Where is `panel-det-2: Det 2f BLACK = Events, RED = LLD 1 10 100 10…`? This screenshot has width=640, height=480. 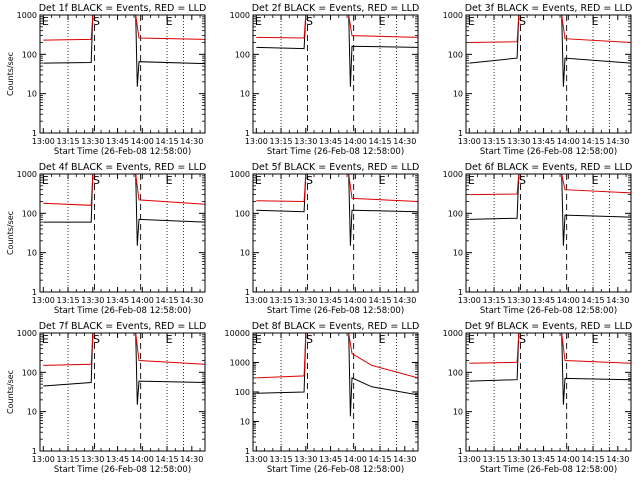 panel-det-2: Det 2f BLACK = Events, RED = LLD 1 10 100 10… is located at coordinates (325, 80).